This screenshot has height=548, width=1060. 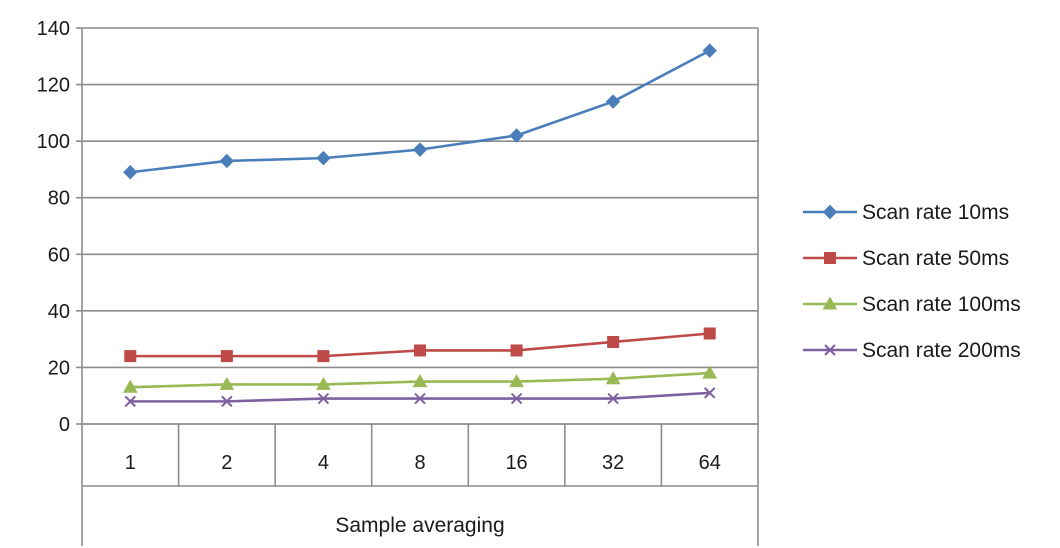 I want to click on x-tick-label: 2, so click(x=226, y=463).